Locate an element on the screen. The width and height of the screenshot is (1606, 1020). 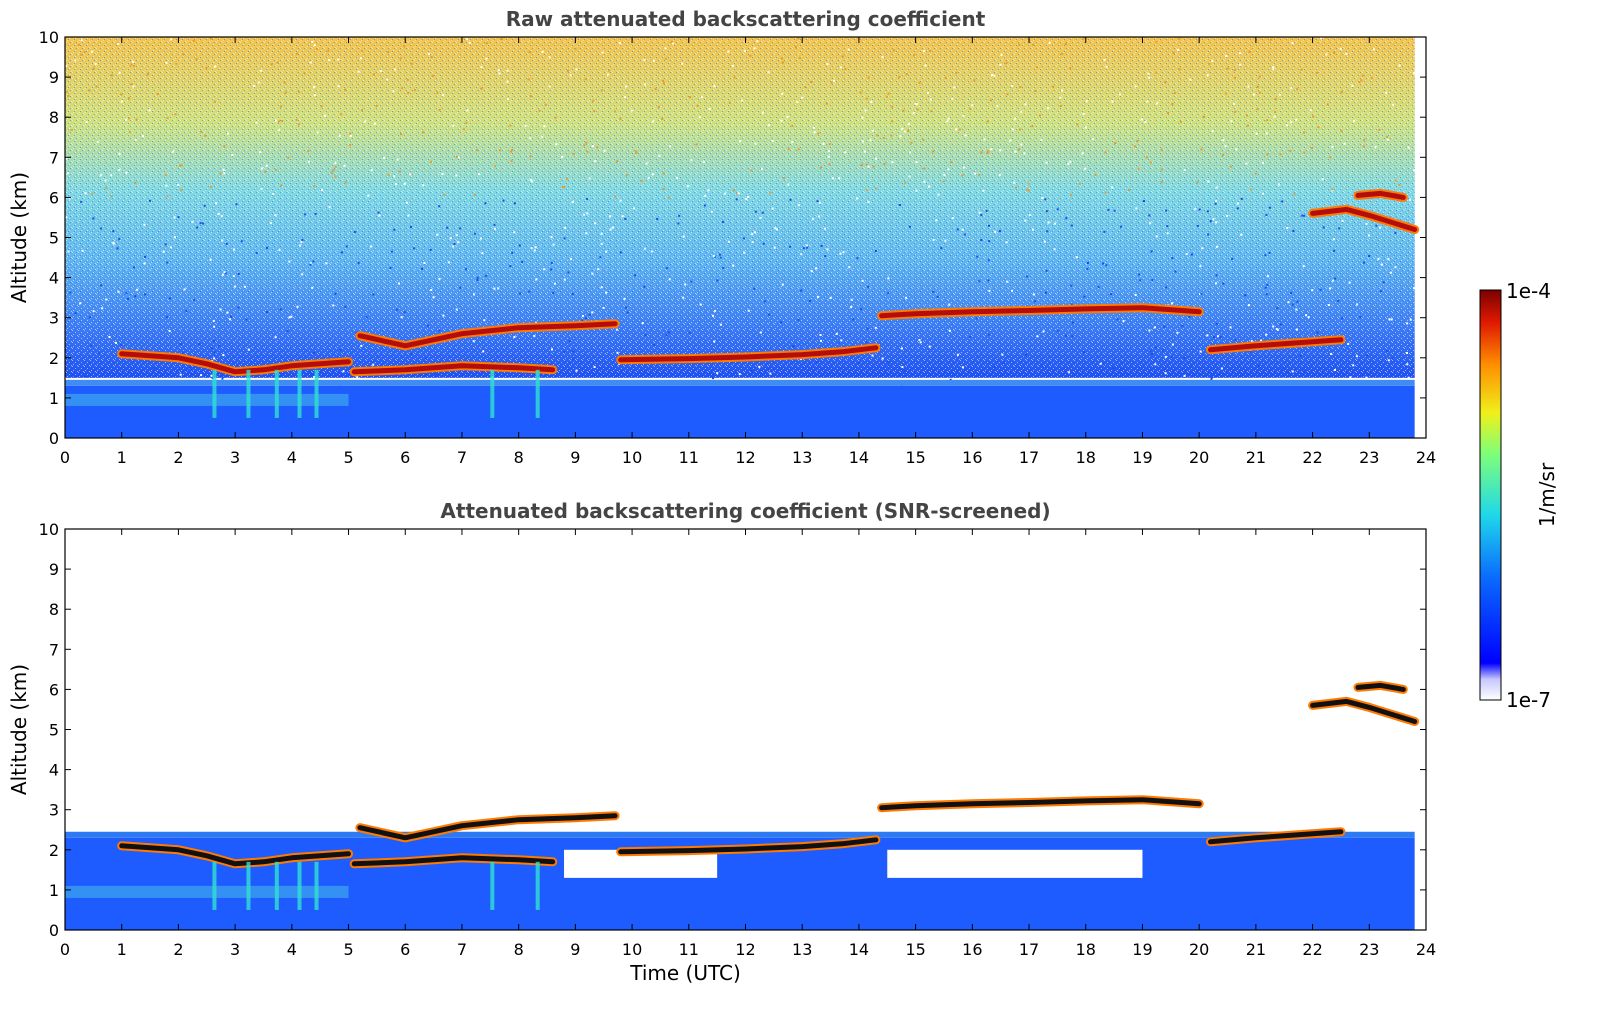
screened-gap is located at coordinates (1015, 863).